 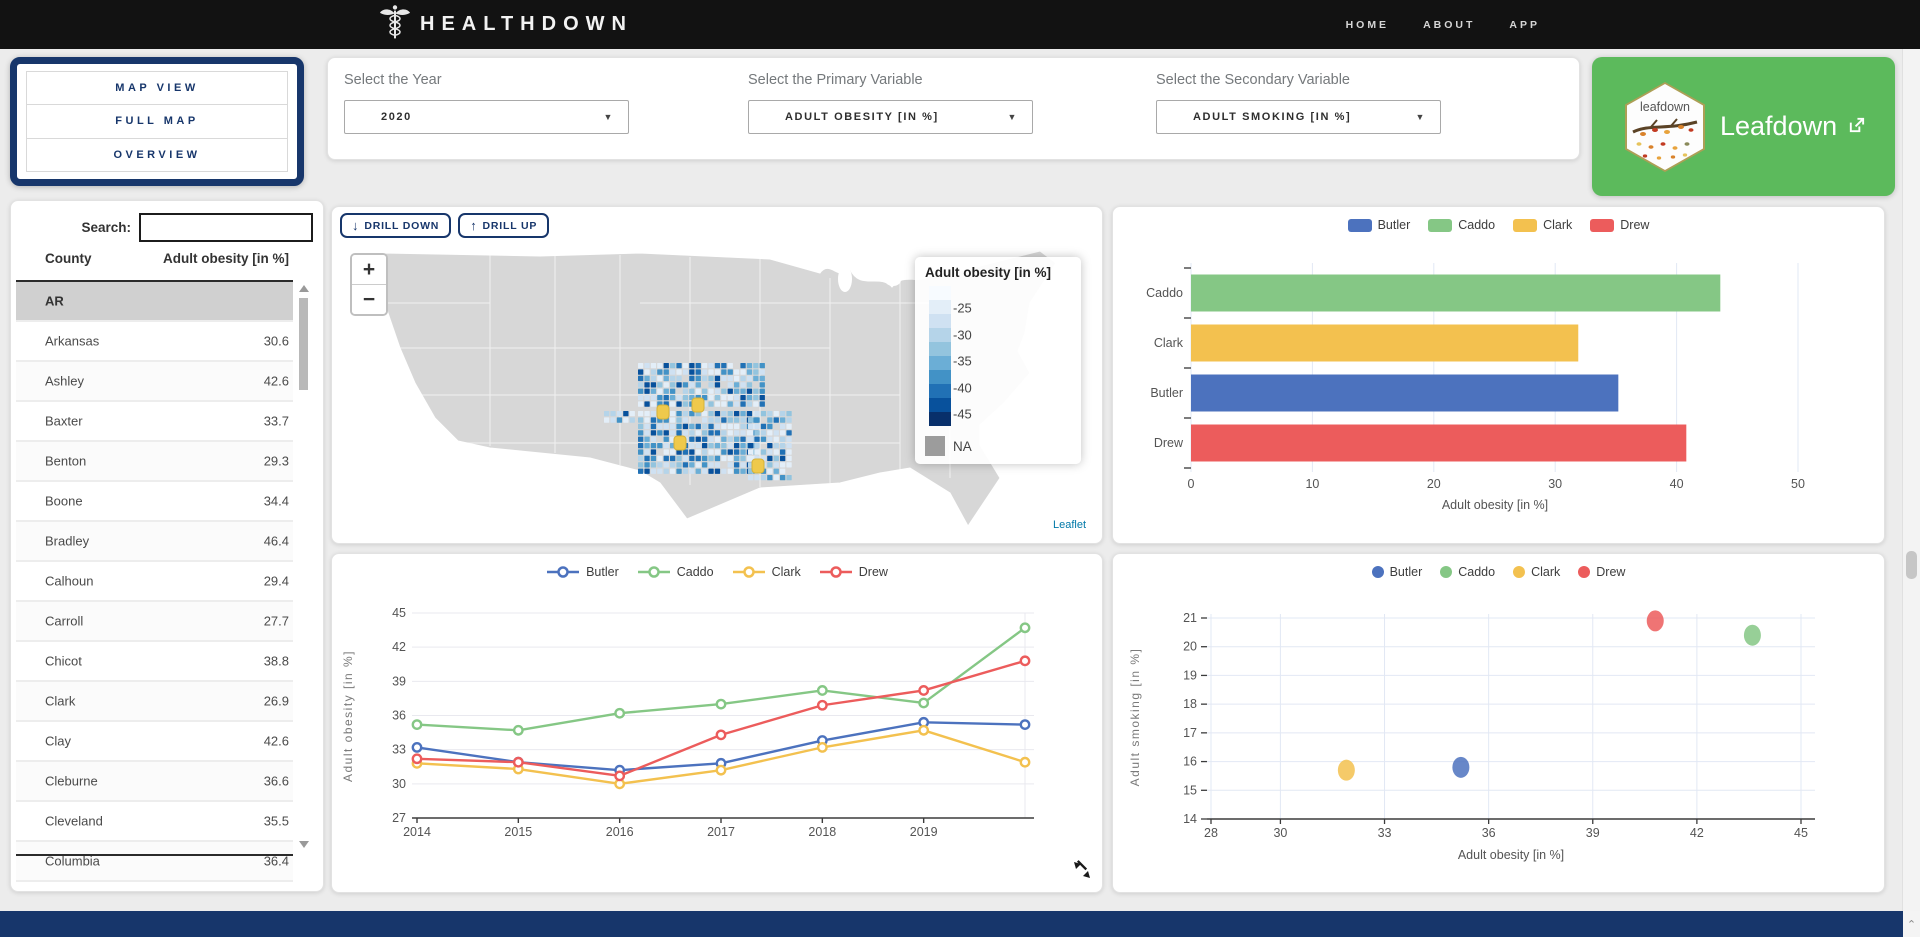 What do you see at coordinates (1069, 525) in the screenshot?
I see `leaflet-attribution-link: Leaflet` at bounding box center [1069, 525].